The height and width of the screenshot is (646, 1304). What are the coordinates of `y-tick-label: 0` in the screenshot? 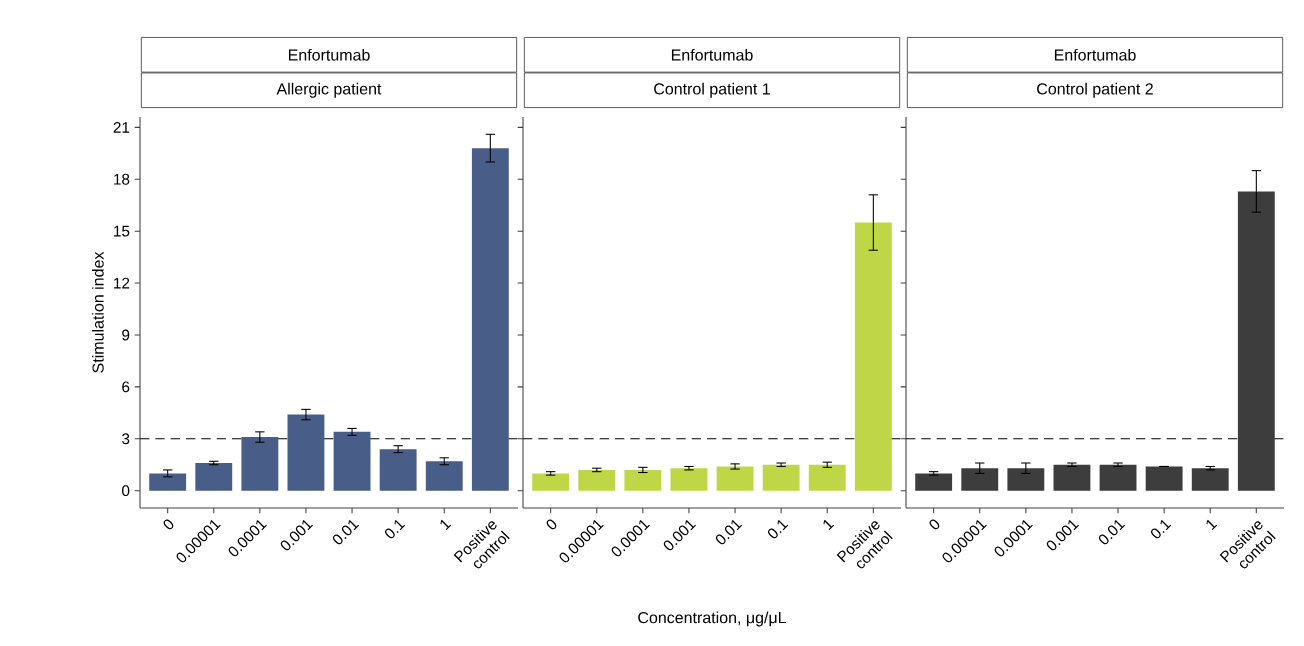 It's located at (126, 491).